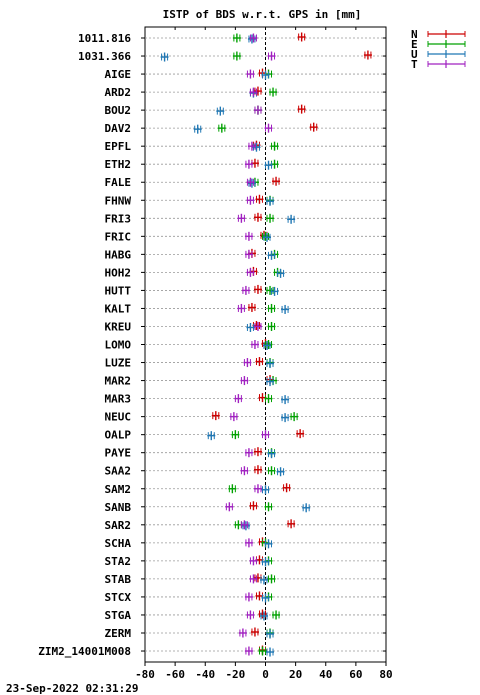 The height and width of the screenshot is (695, 480). What do you see at coordinates (446, 54) in the screenshot?
I see `legend-marker-u` at bounding box center [446, 54].